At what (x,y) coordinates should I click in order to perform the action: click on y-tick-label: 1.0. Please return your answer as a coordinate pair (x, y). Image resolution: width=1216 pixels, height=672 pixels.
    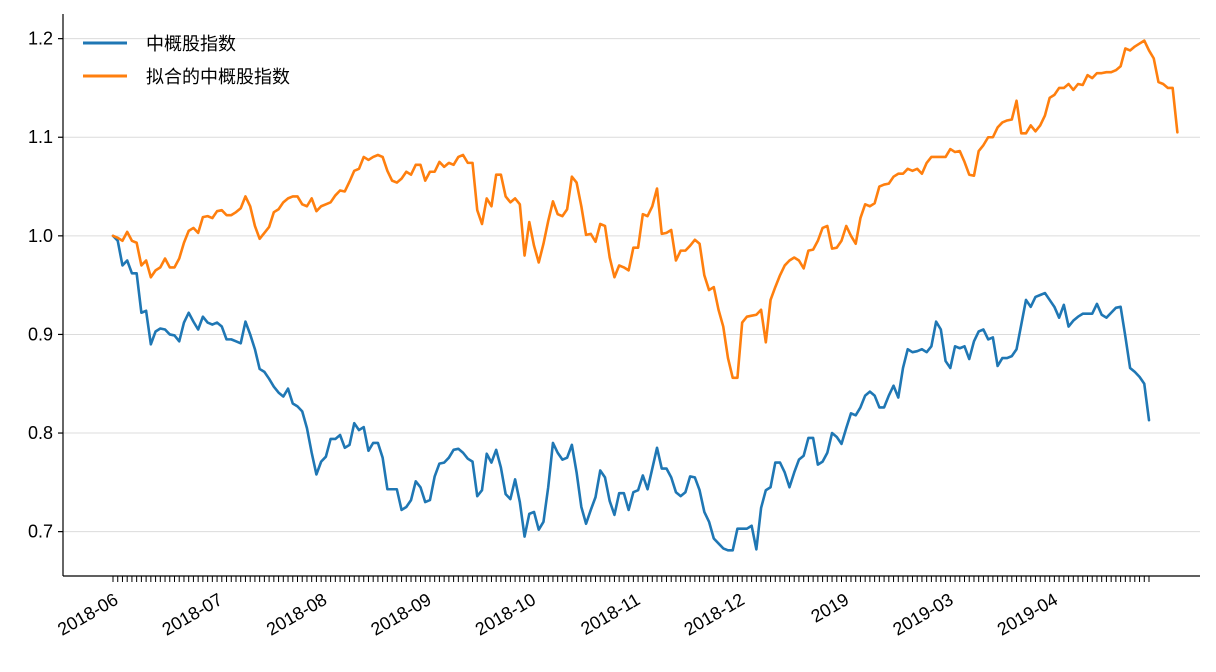
    Looking at the image, I should click on (40, 236).